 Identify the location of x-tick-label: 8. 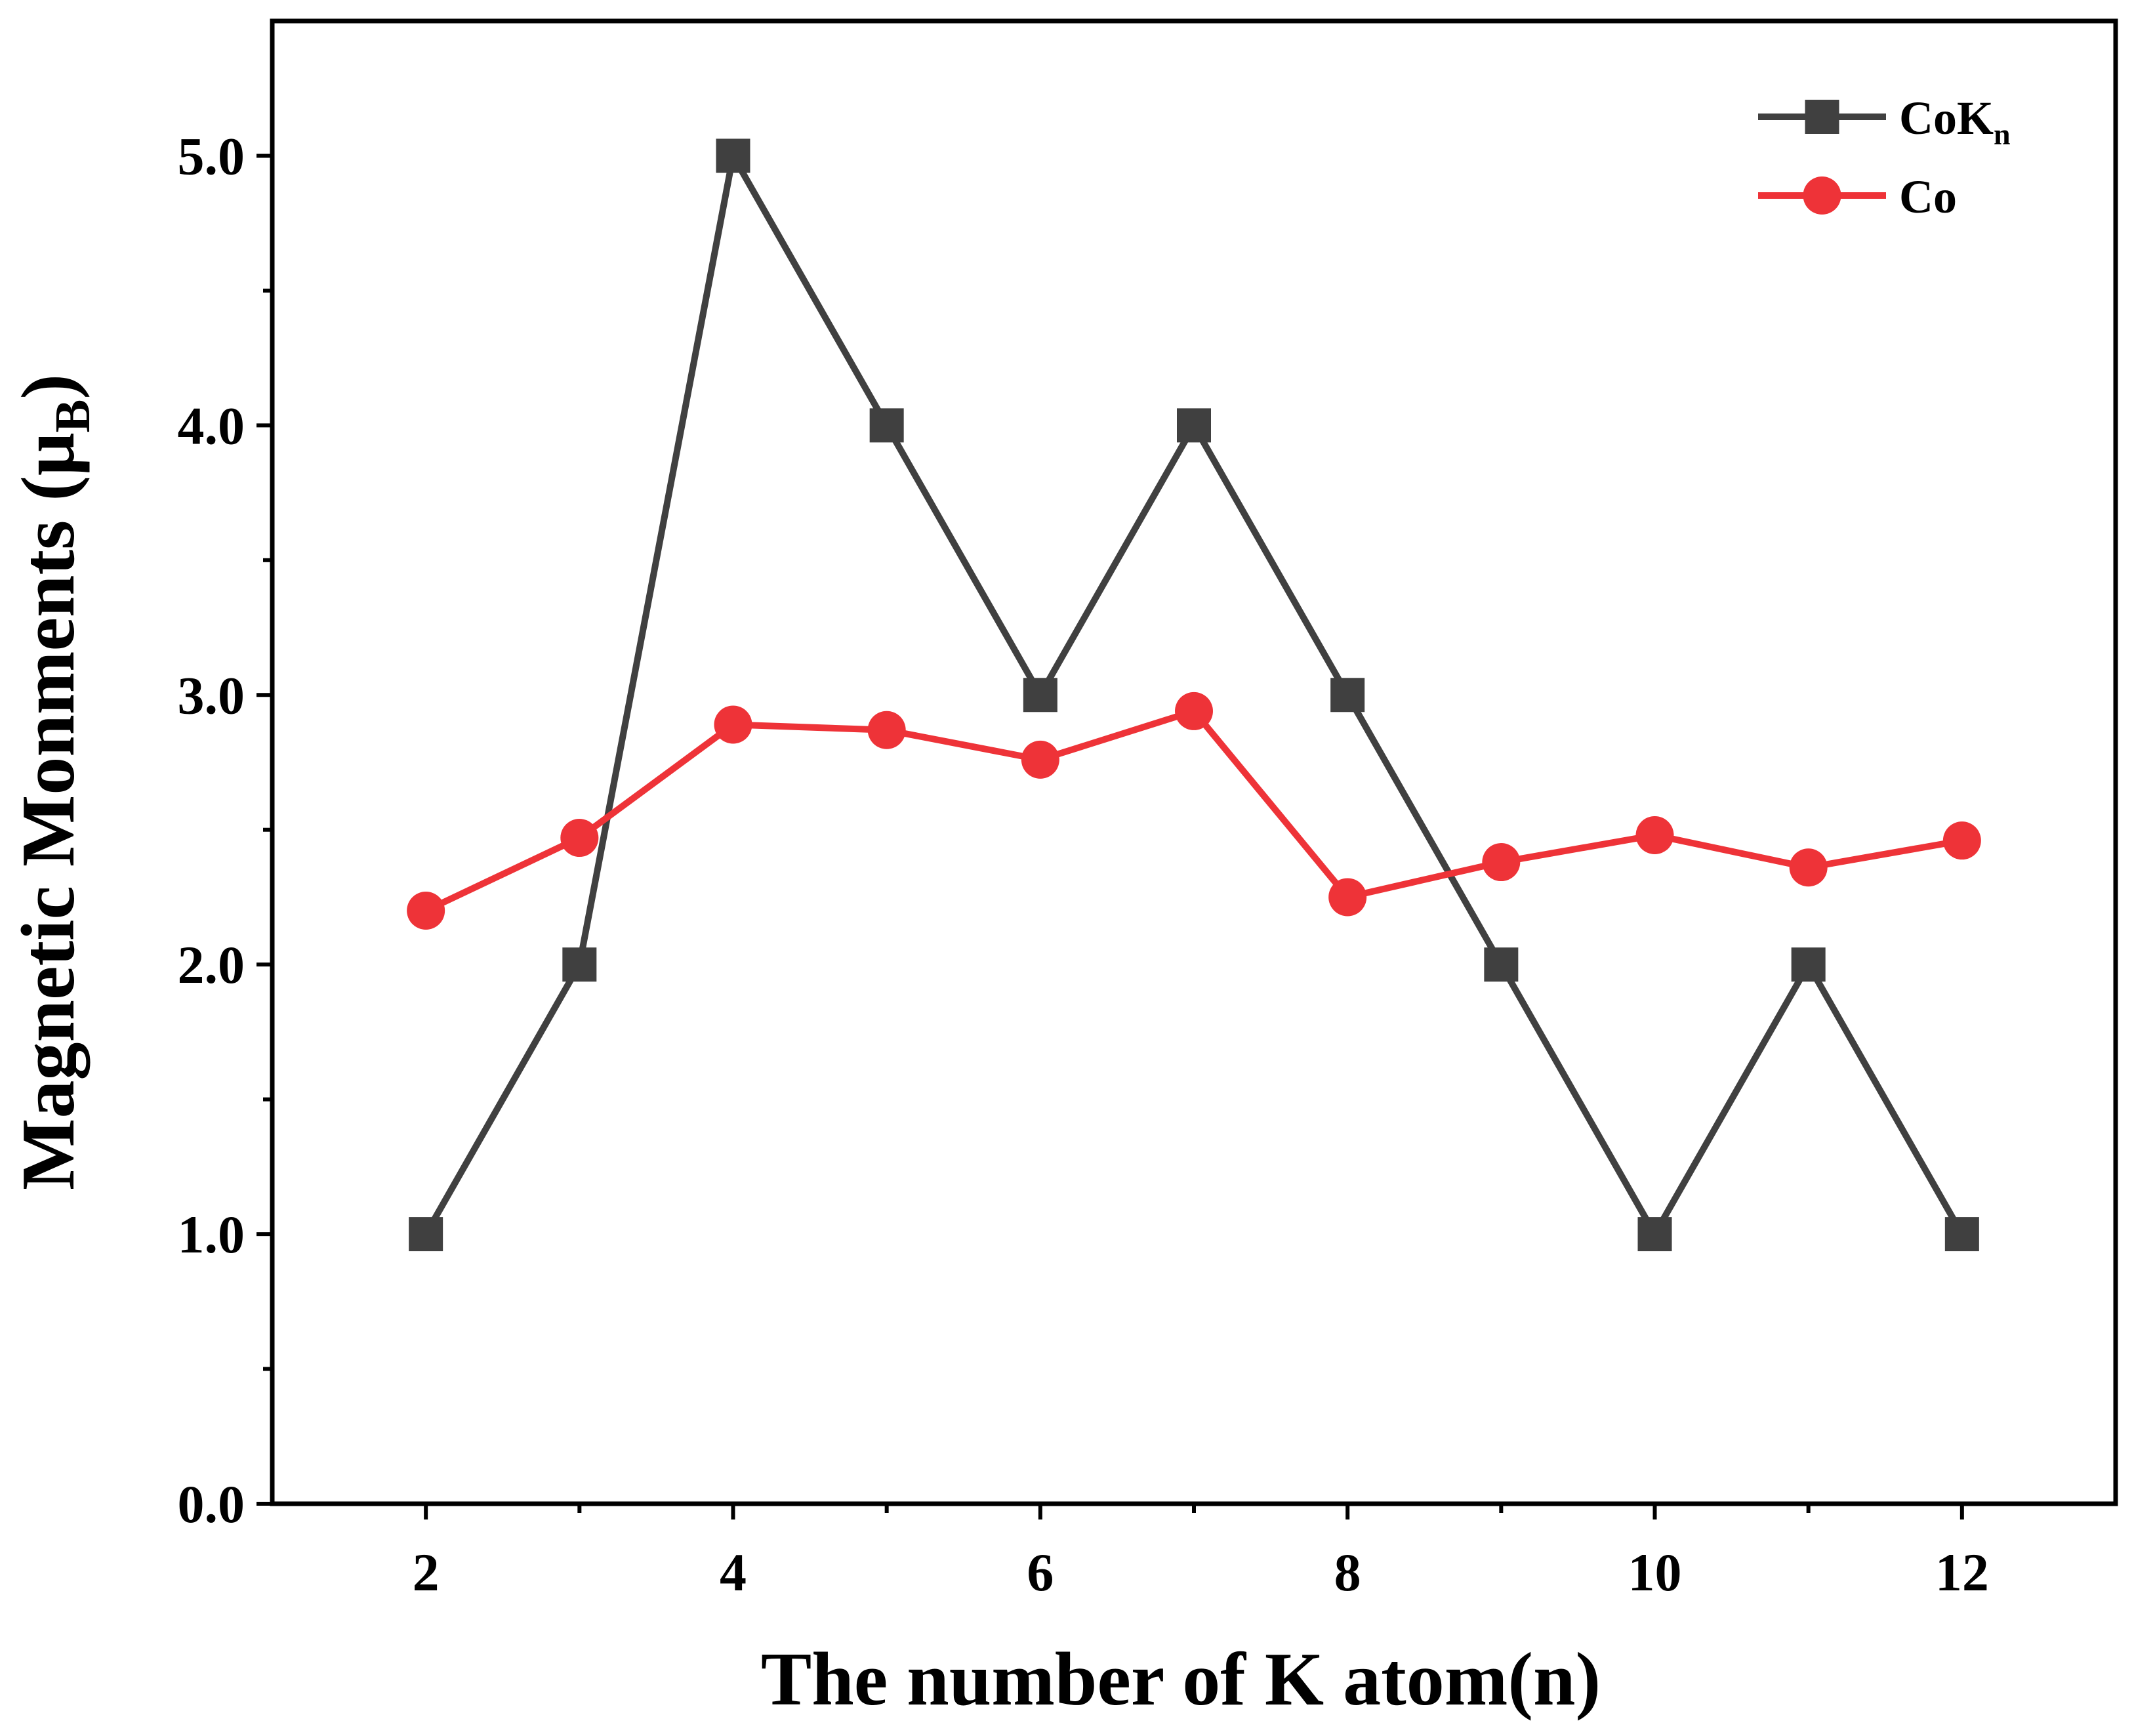
(1347, 1572).